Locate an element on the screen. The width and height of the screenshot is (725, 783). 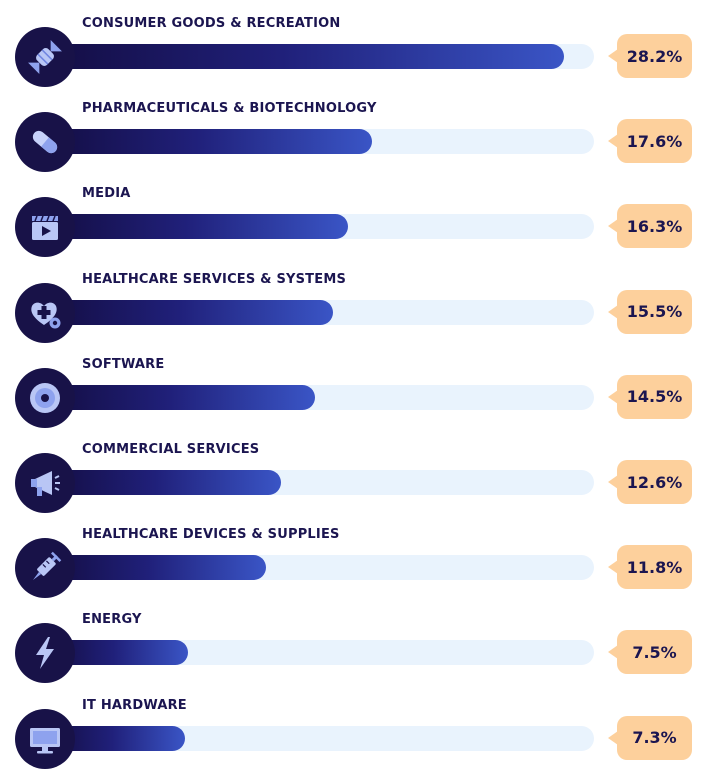
category-label: ENERGY is located at coordinates (112, 620).